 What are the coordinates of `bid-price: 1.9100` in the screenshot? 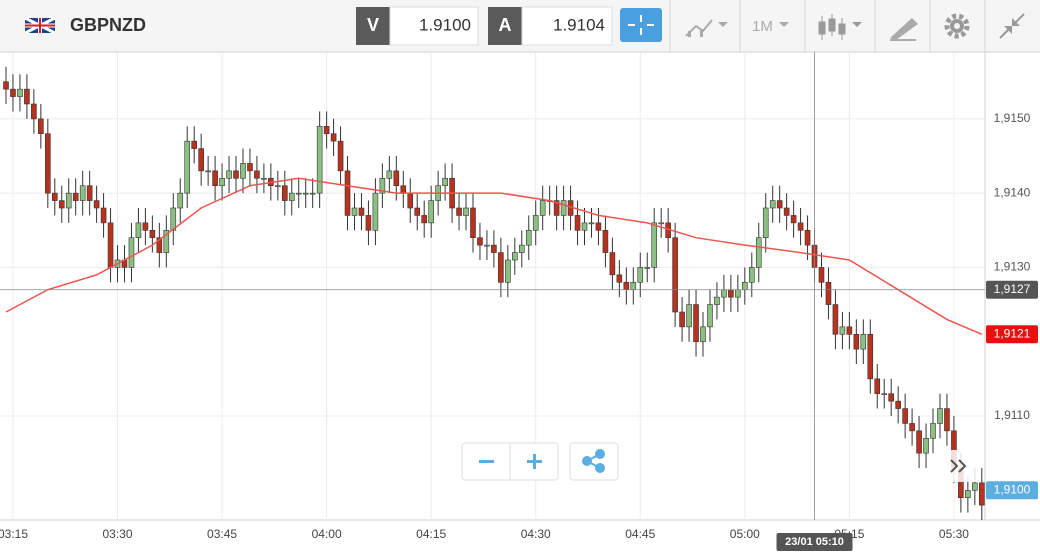 It's located at (445, 24).